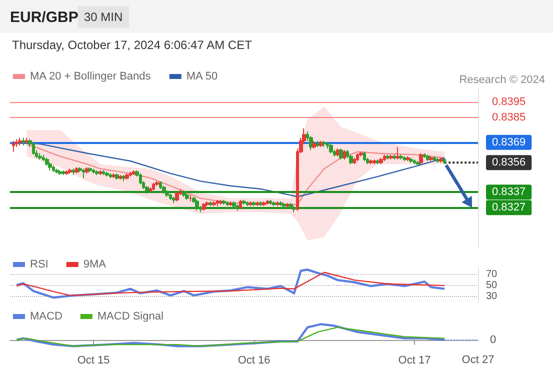 The width and height of the screenshot is (553, 375). What do you see at coordinates (91, 76) in the screenshot?
I see `legend-label: MA 20 + Bollinger Bands` at bounding box center [91, 76].